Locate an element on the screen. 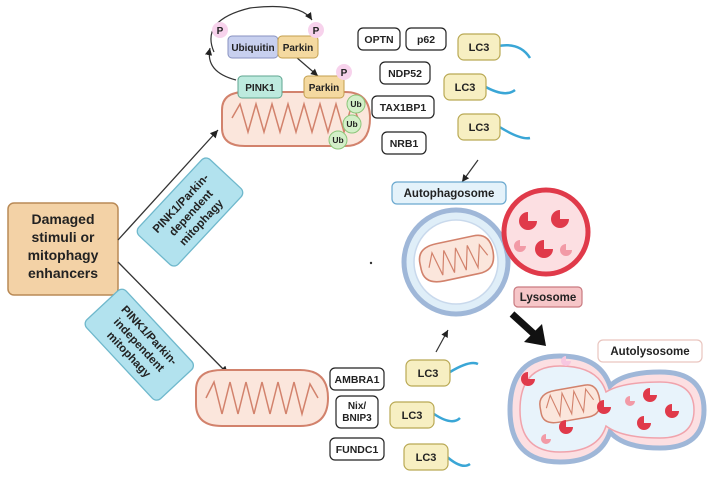 This screenshot has height=485, width=711. svg-text: Autophagosome is located at coordinates (449, 194).